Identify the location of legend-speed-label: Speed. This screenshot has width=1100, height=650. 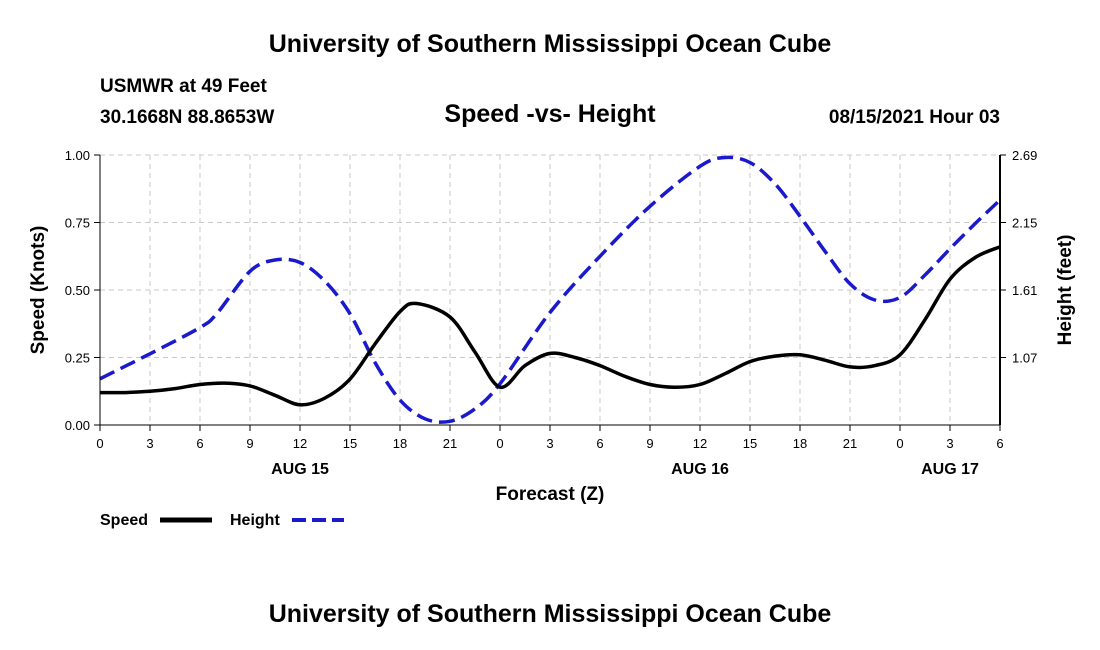
(124, 520).